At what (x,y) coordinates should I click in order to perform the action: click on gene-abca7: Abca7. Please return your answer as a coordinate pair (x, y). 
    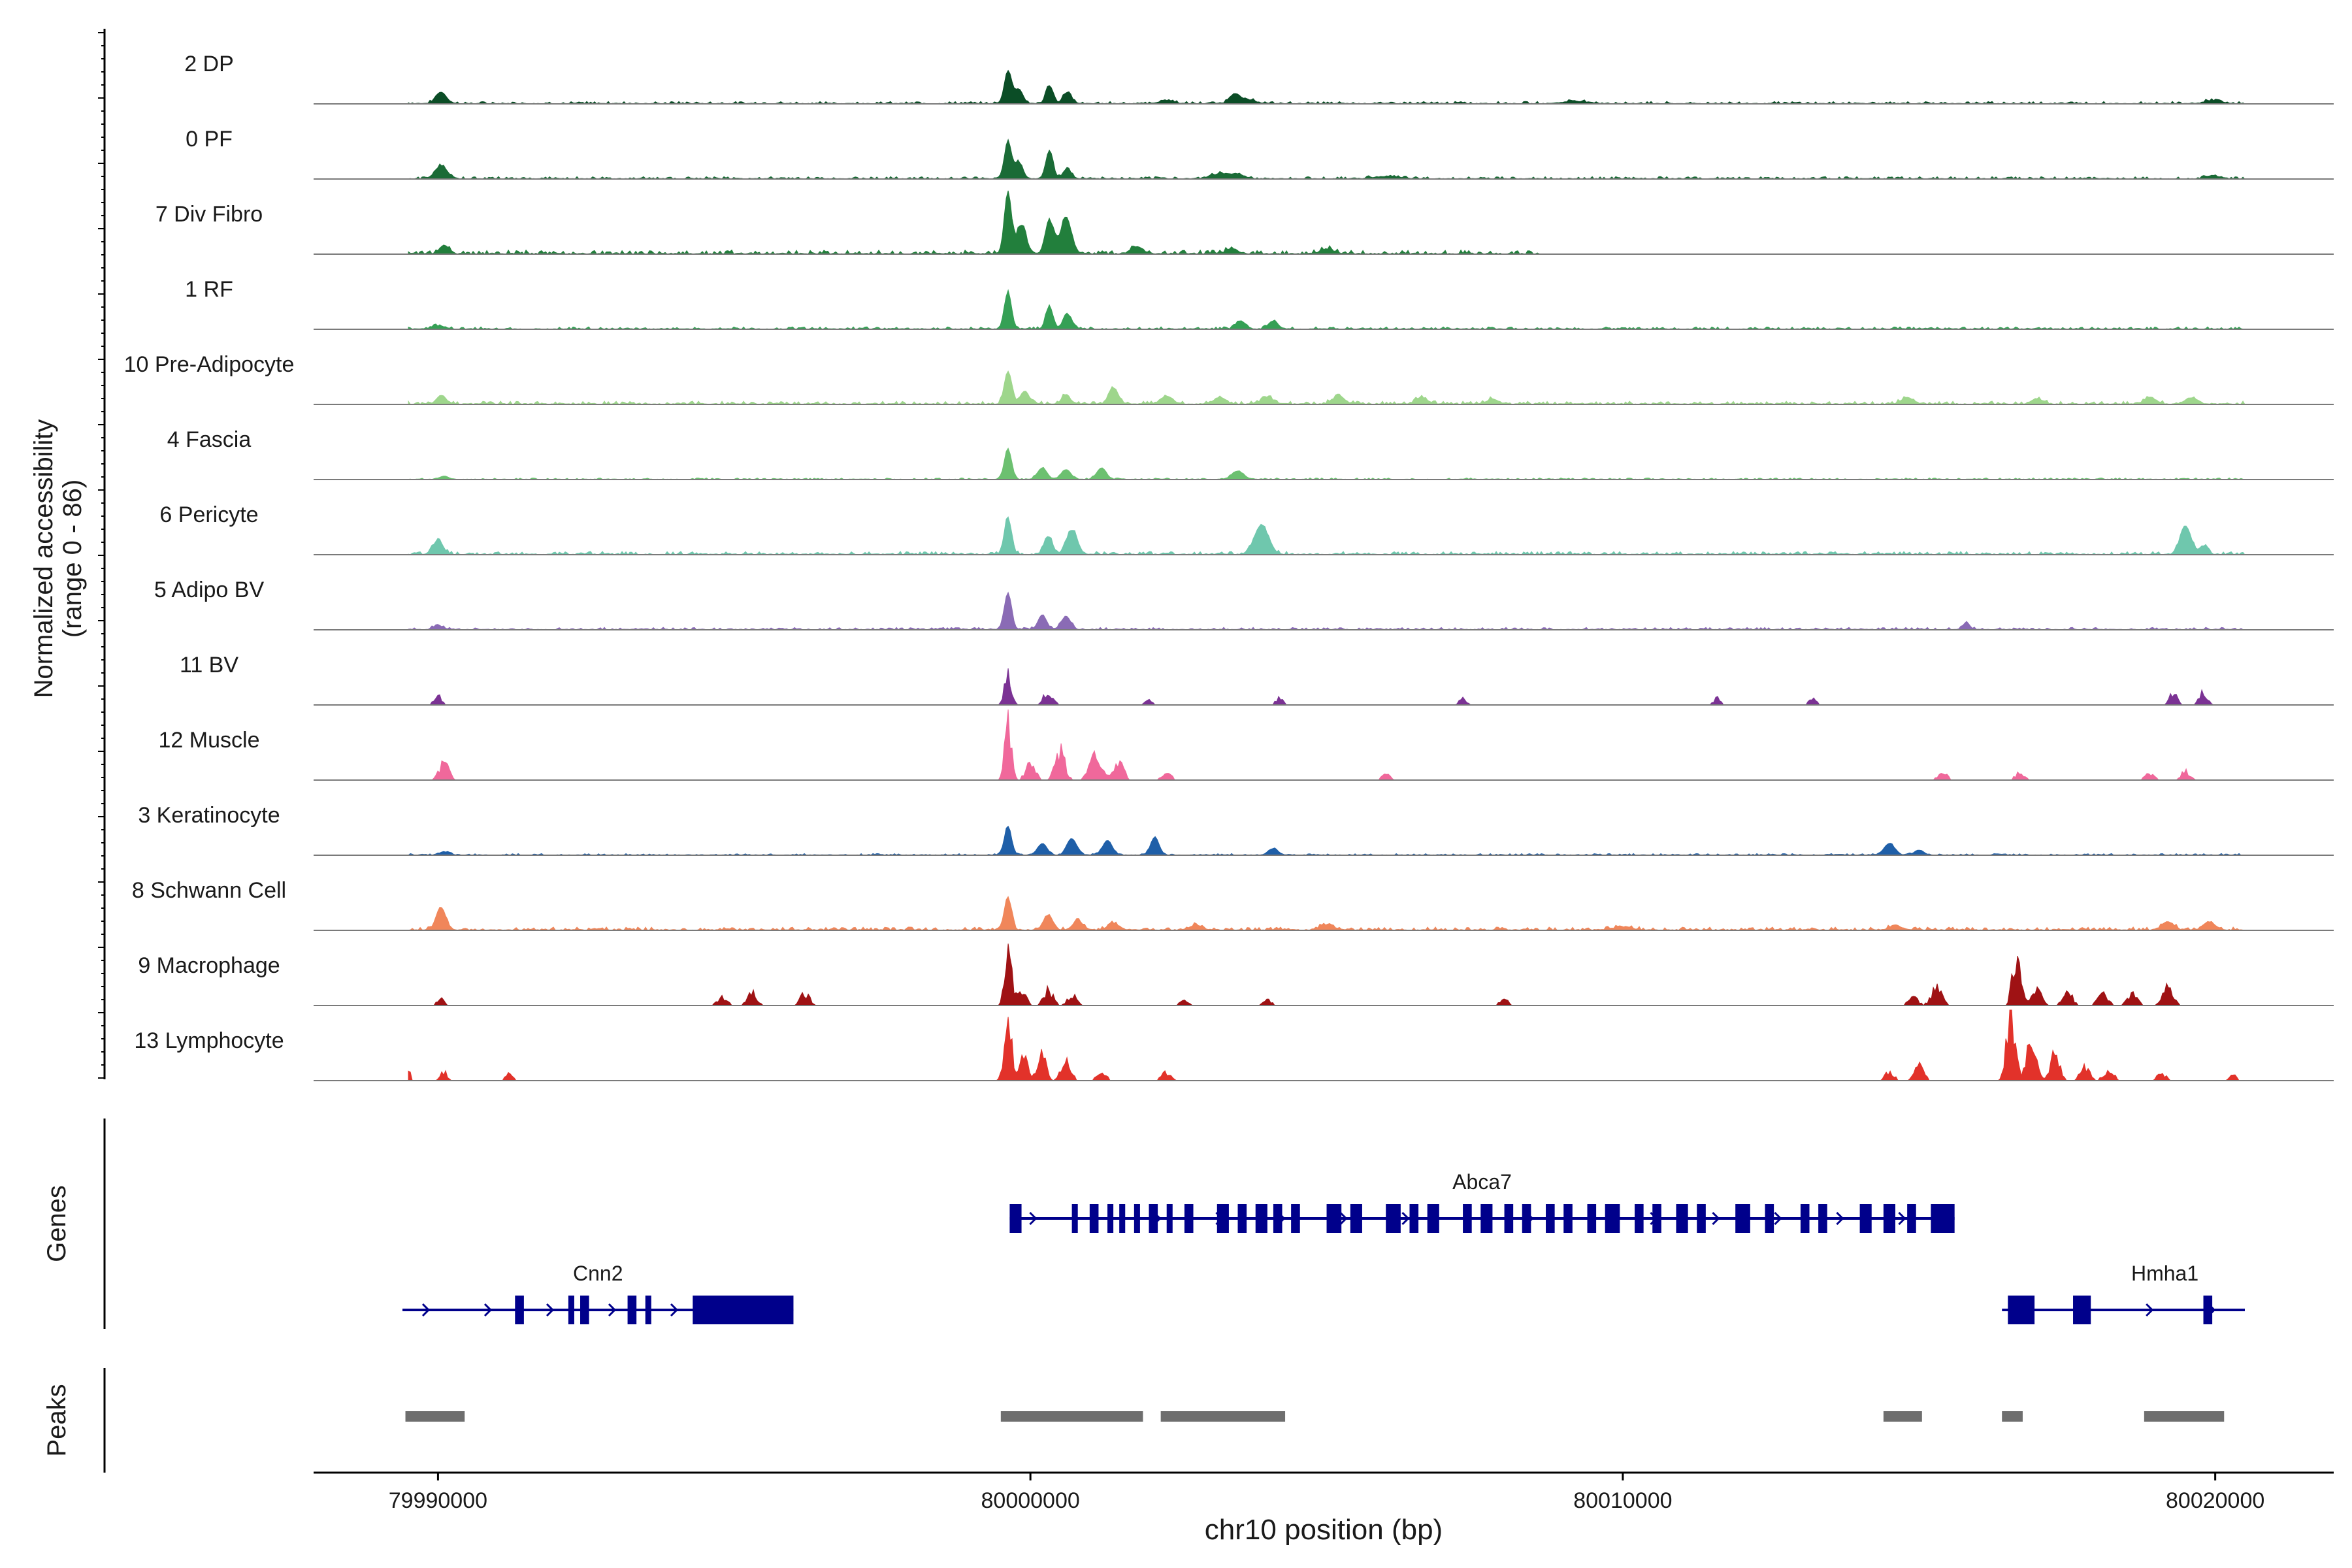
    Looking at the image, I should click on (1482, 1201).